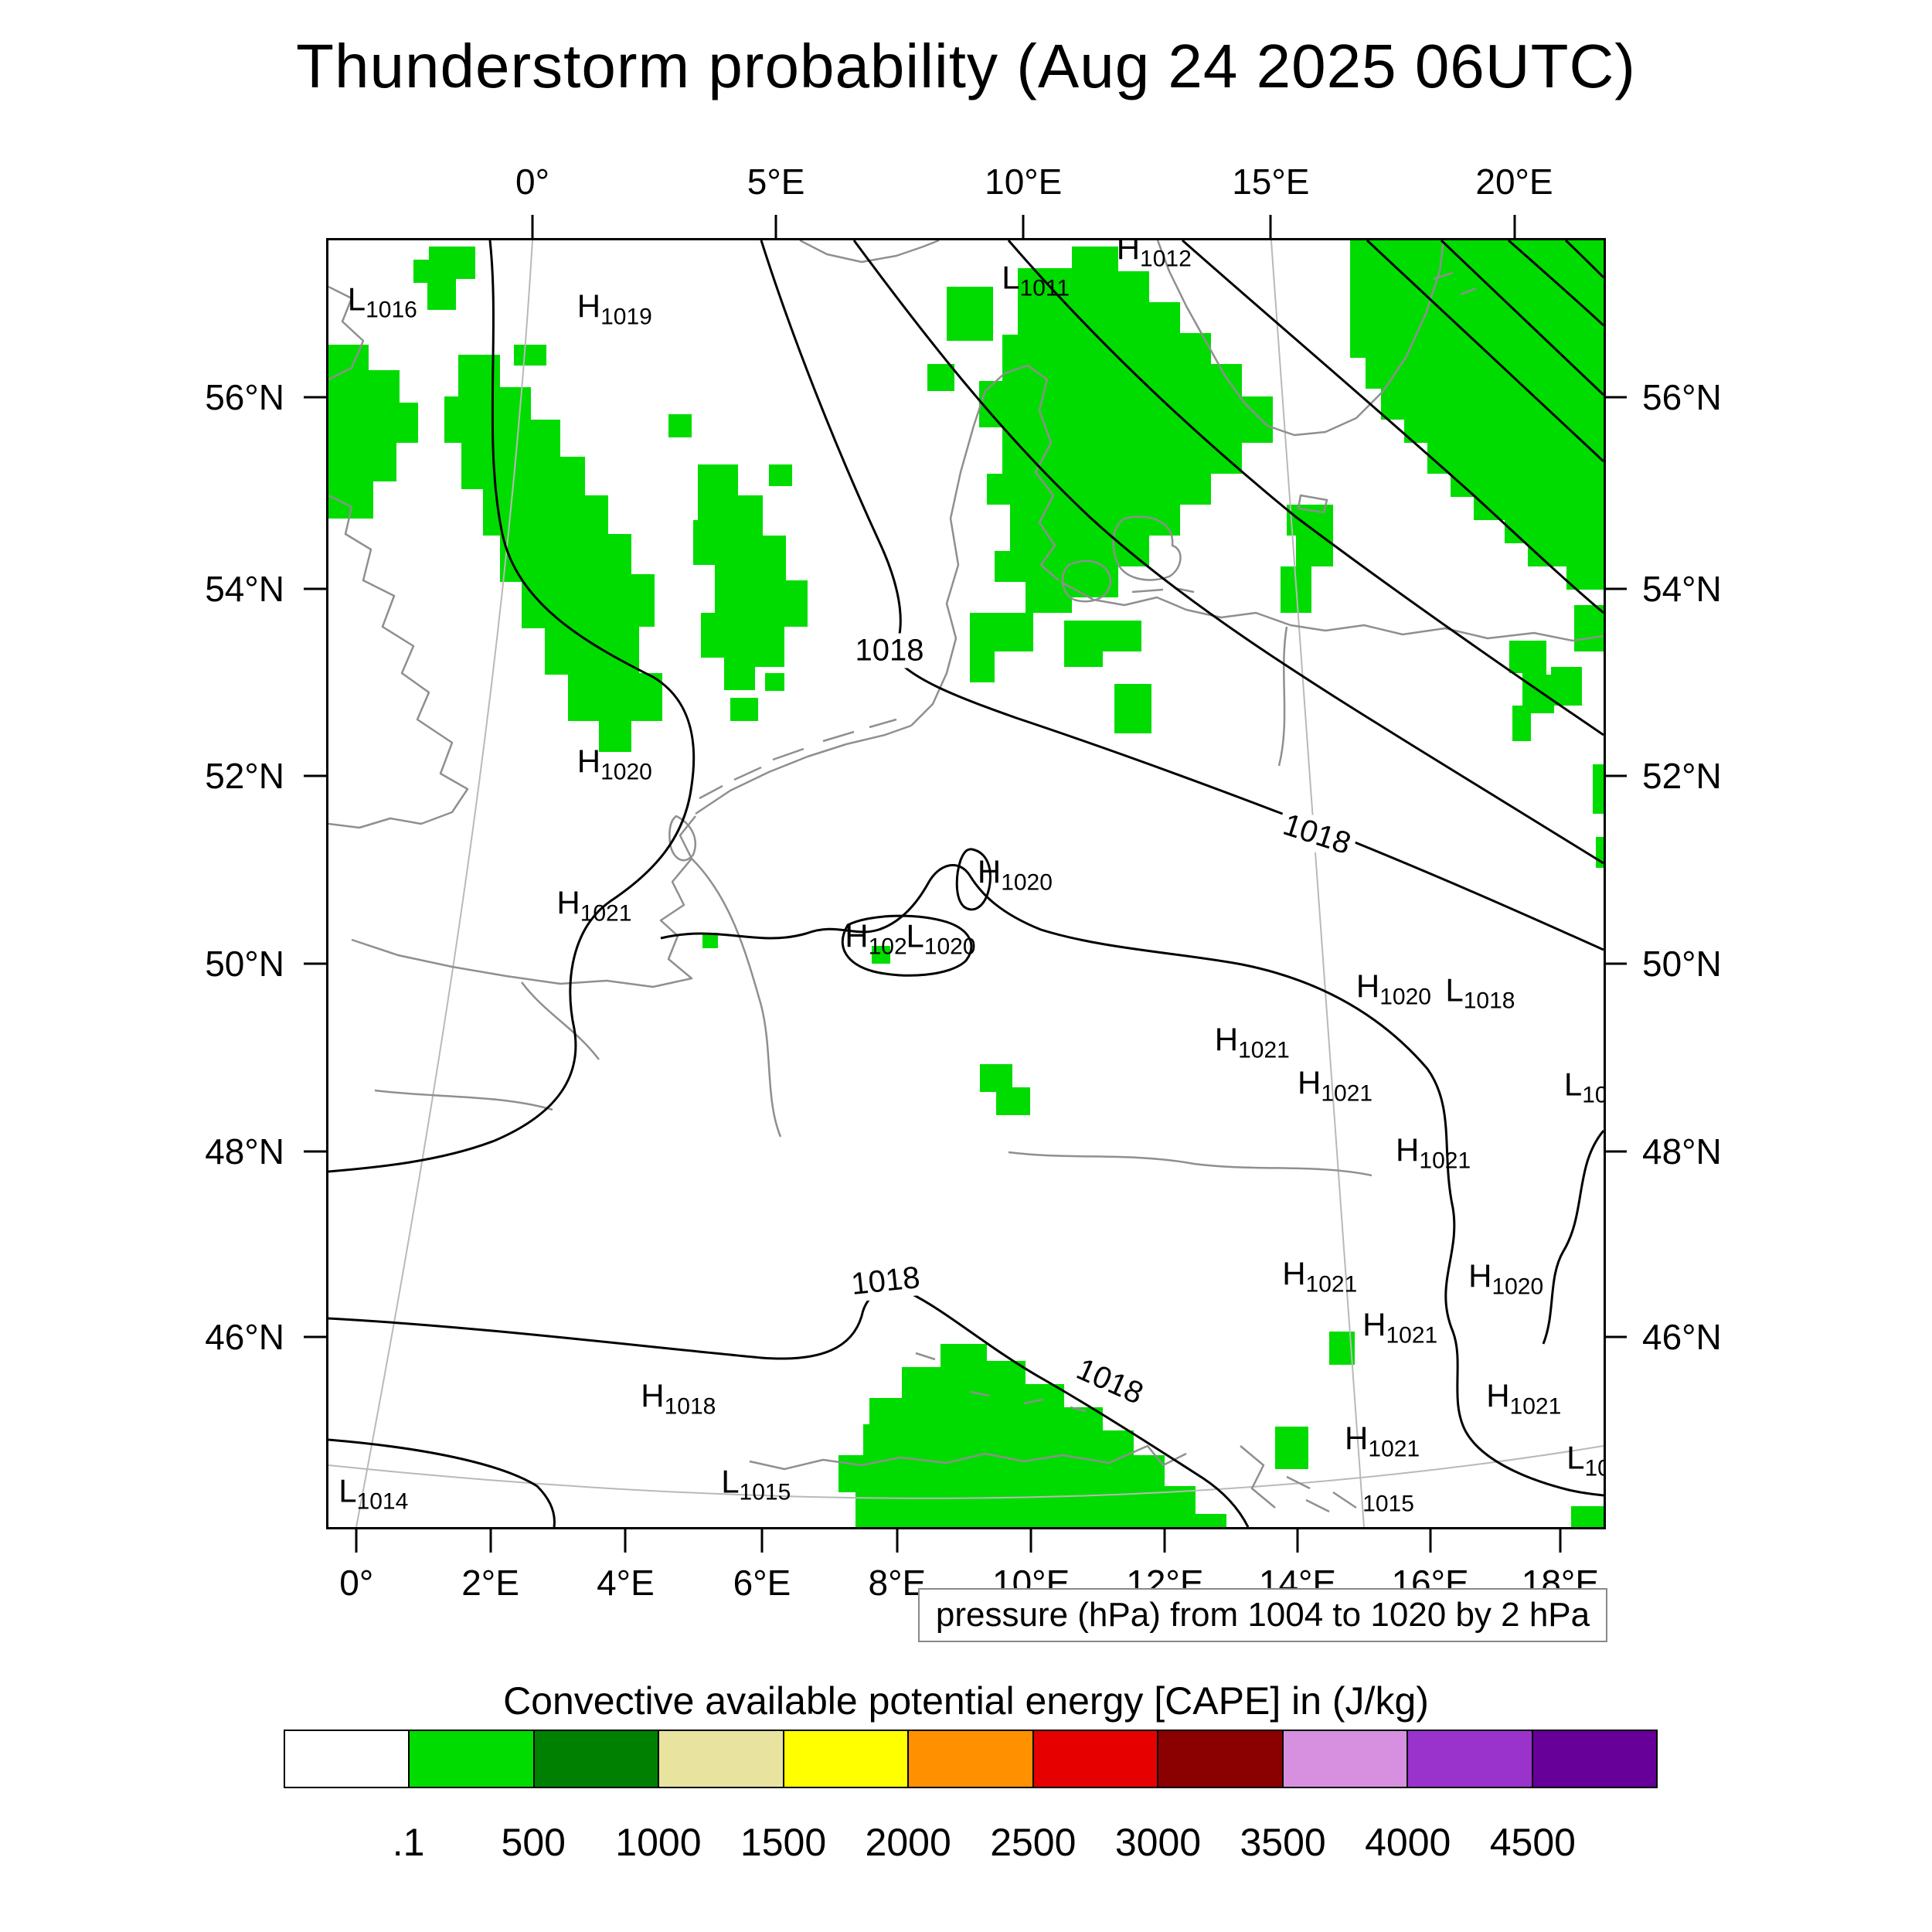  I want to click on colorbar-tick-label: 4000, so click(1408, 1842).